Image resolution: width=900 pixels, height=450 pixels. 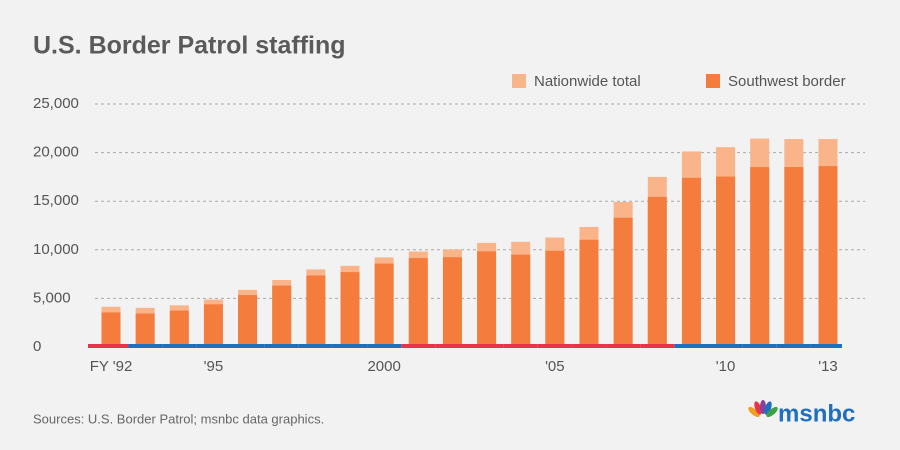 I want to click on logo: msnbc, so click(x=816, y=413).